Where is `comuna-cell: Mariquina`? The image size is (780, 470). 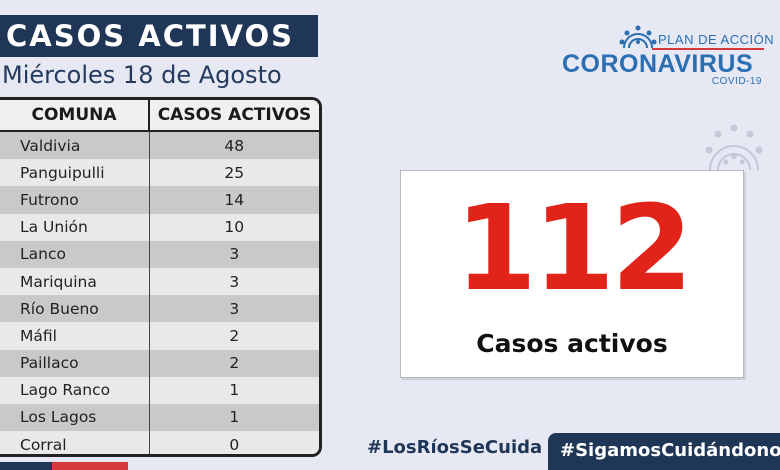
comuna-cell: Mariquina is located at coordinates (75, 281).